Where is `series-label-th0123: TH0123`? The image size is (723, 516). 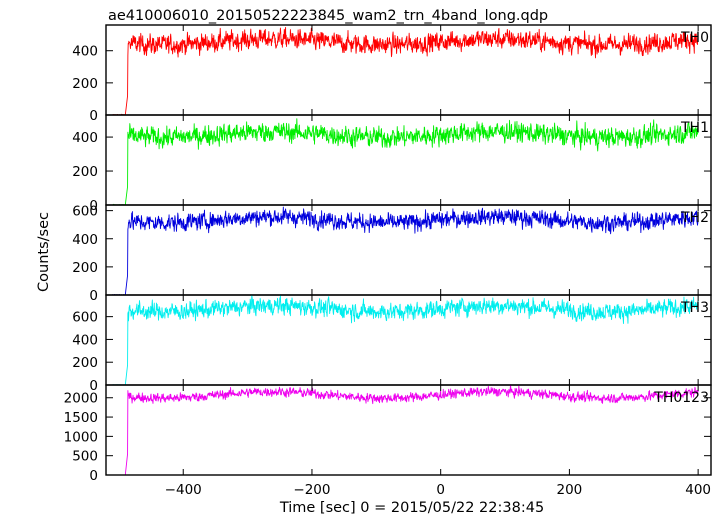
series-label-th0123: TH0123 is located at coordinates (681, 398).